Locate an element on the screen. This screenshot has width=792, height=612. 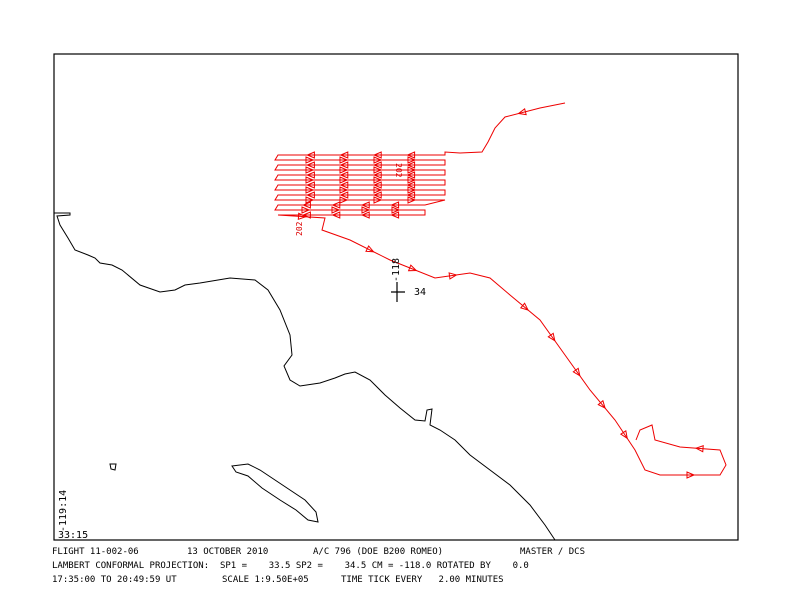
footer-text: FLIGHT 11-002-06 is located at coordinates (95, 552).